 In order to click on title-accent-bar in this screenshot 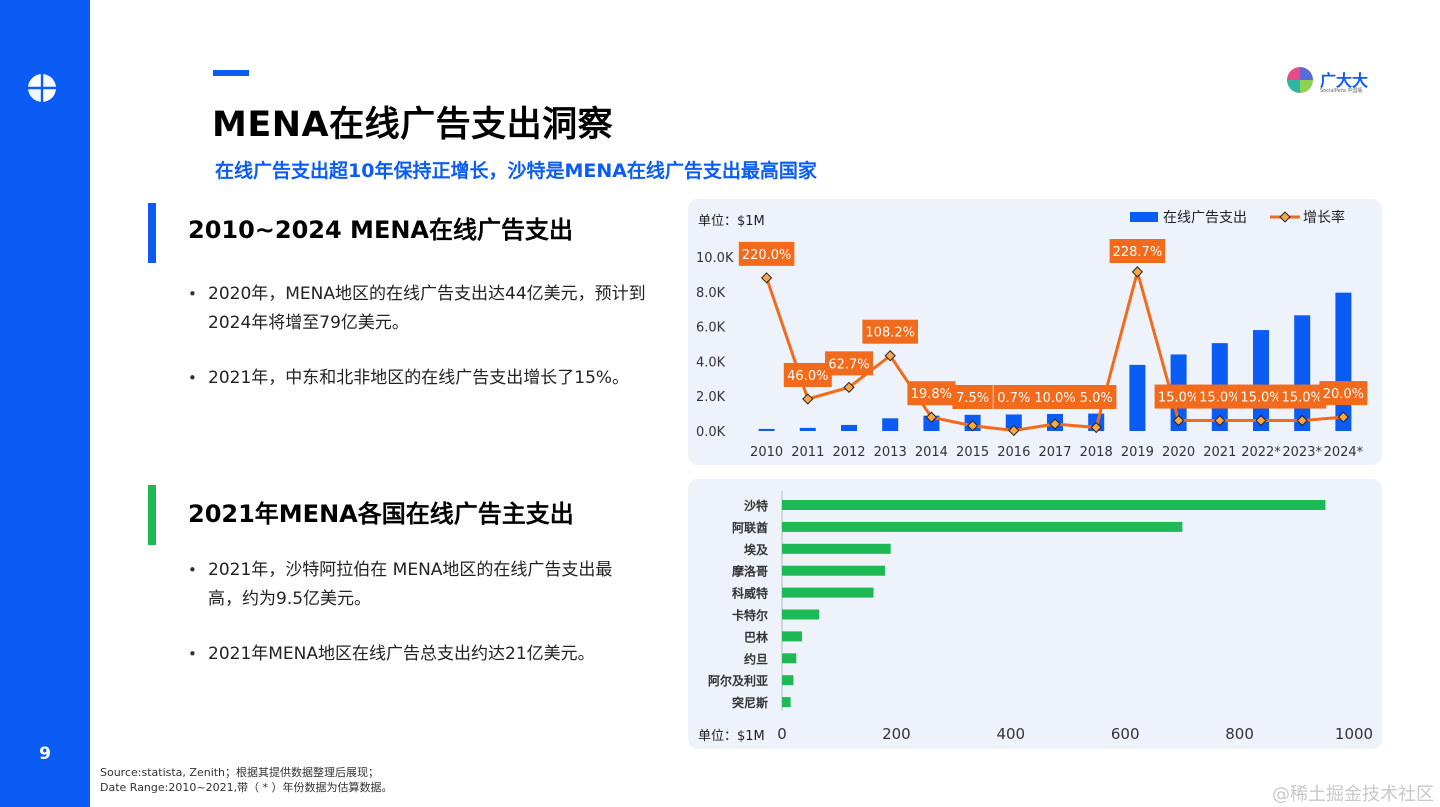, I will do `click(231, 73)`.